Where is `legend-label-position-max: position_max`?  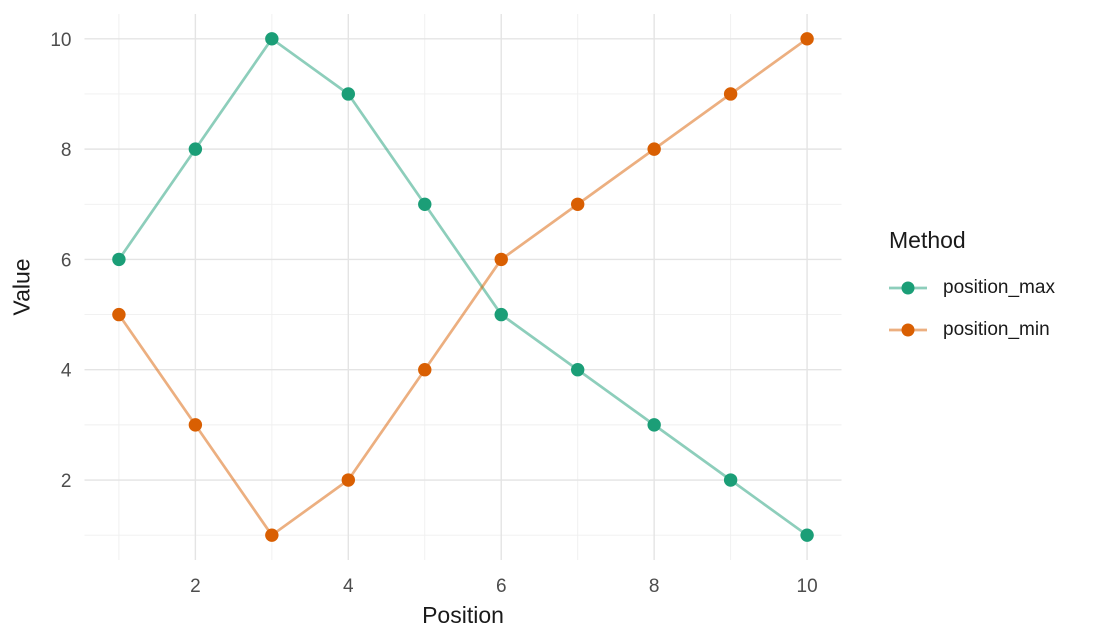
legend-label-position-max: position_max is located at coordinates (999, 287).